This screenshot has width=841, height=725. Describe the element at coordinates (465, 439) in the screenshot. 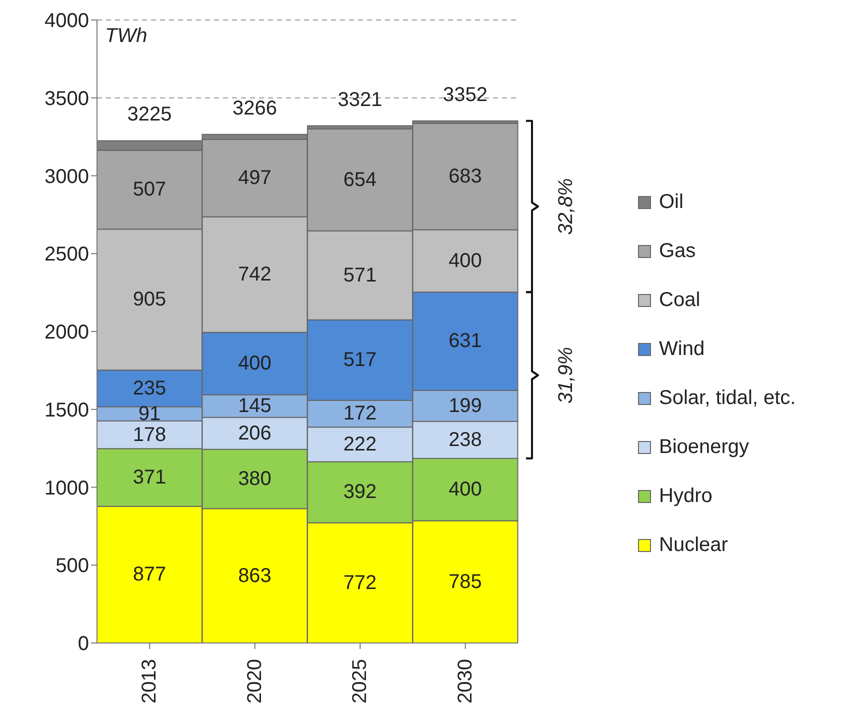

I see `data-label: 238` at that location.